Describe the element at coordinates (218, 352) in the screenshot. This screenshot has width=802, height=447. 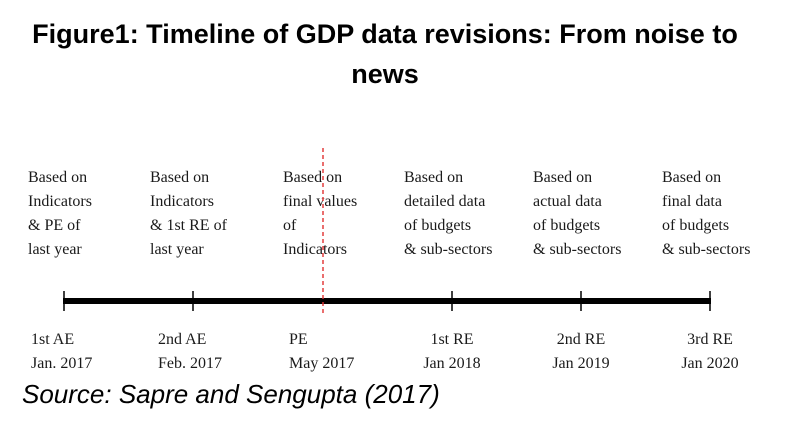
I see `estimate-label-2nd-ae: 2nd AE Feb. 2017` at that location.